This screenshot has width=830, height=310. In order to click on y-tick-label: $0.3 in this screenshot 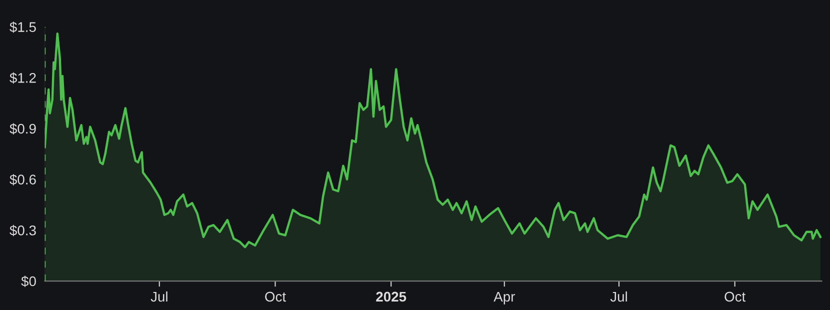, I will do `click(23, 230)`.